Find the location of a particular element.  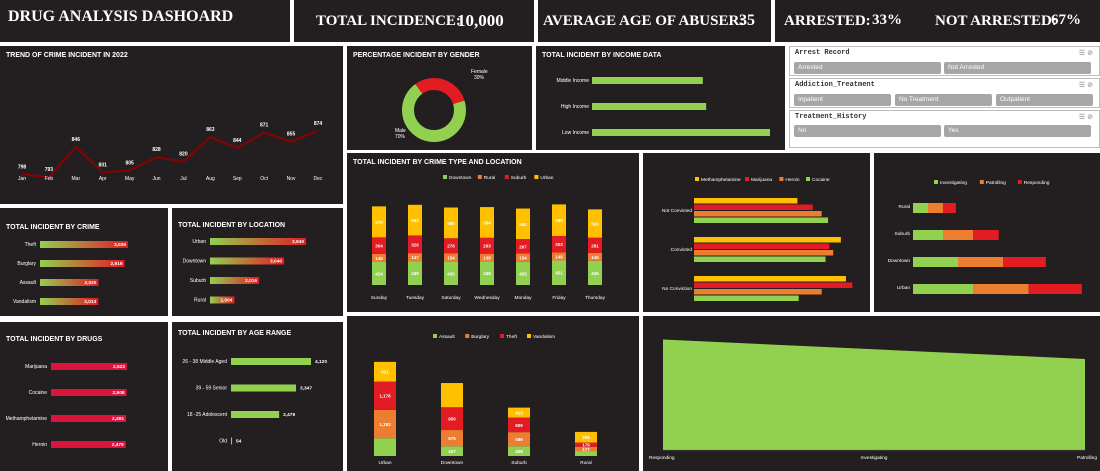

crime-location-data-label: 206 is located at coordinates (586, 437).